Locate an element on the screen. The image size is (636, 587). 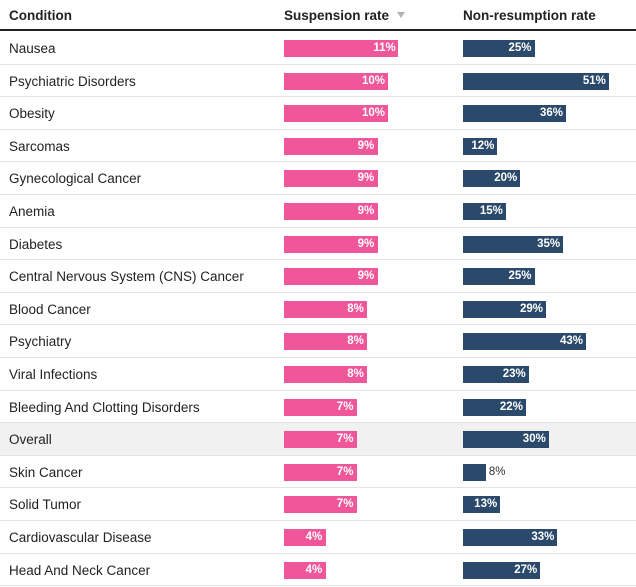
table-row: Blood Cancer 8% 29% is located at coordinates (318, 309).